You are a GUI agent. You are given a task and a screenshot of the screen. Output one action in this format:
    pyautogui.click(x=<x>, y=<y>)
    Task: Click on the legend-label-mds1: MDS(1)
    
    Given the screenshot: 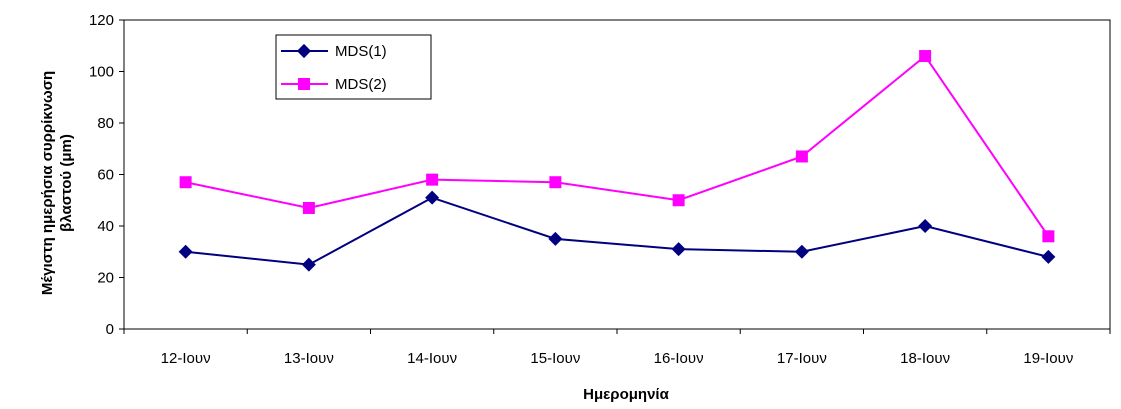 What is the action you would take?
    pyautogui.click(x=361, y=51)
    